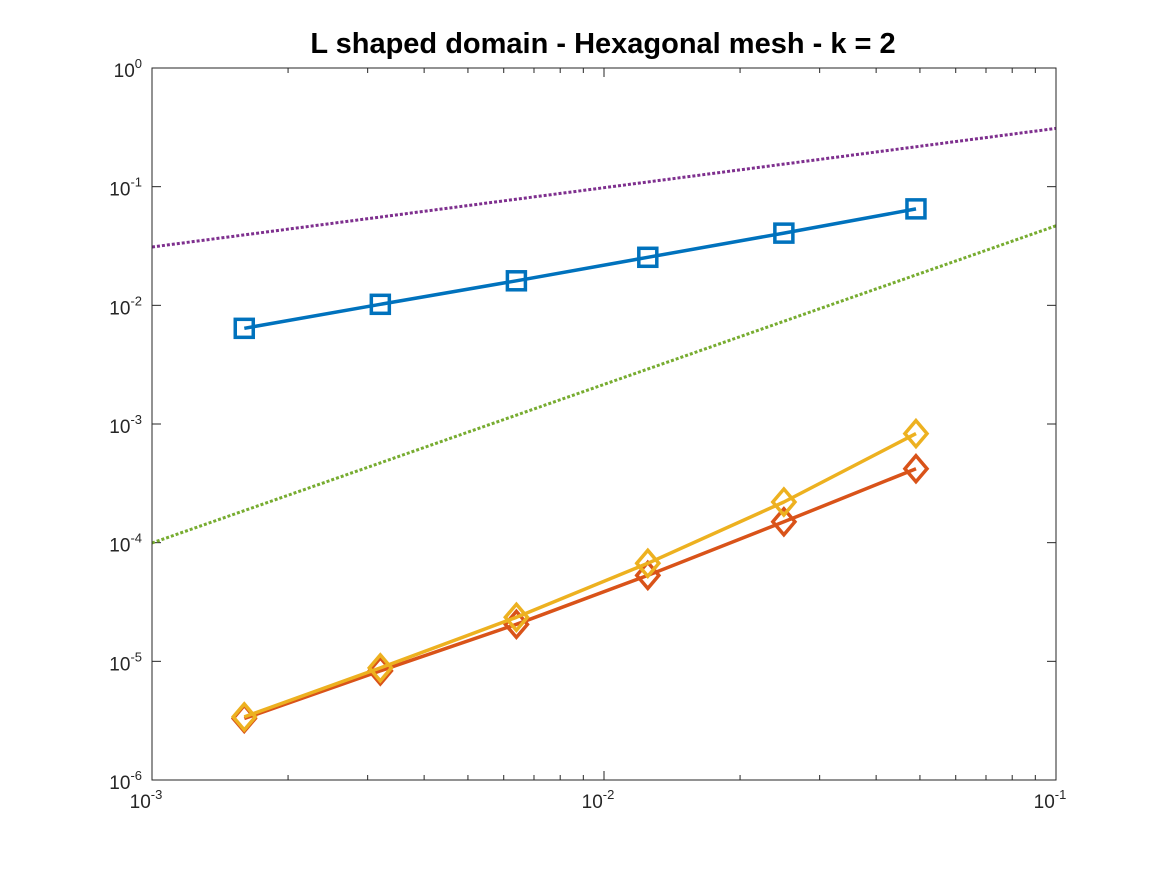  What do you see at coordinates (136, 300) in the screenshot?
I see `y-tick-label-exponent: -2` at bounding box center [136, 300].